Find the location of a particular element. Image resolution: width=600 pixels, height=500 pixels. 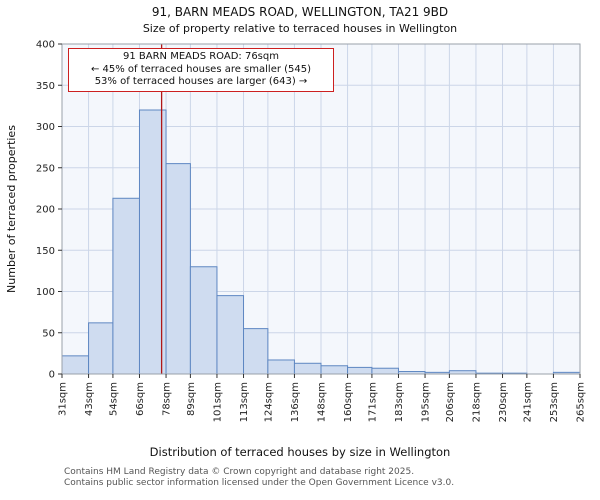

svg-text: 50 is located at coordinates (48, 333).